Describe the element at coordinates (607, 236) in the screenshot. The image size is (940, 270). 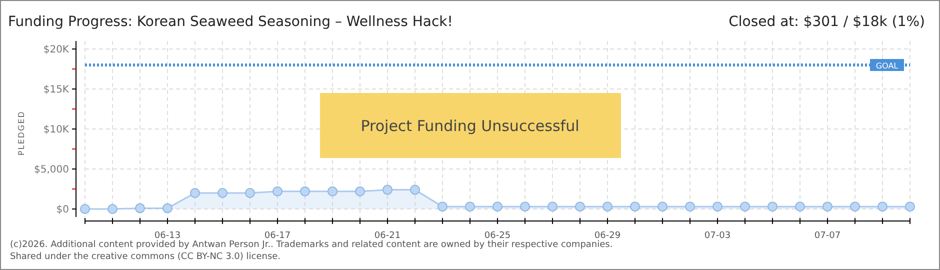
I see `x-tick-label: 06-29` at that location.